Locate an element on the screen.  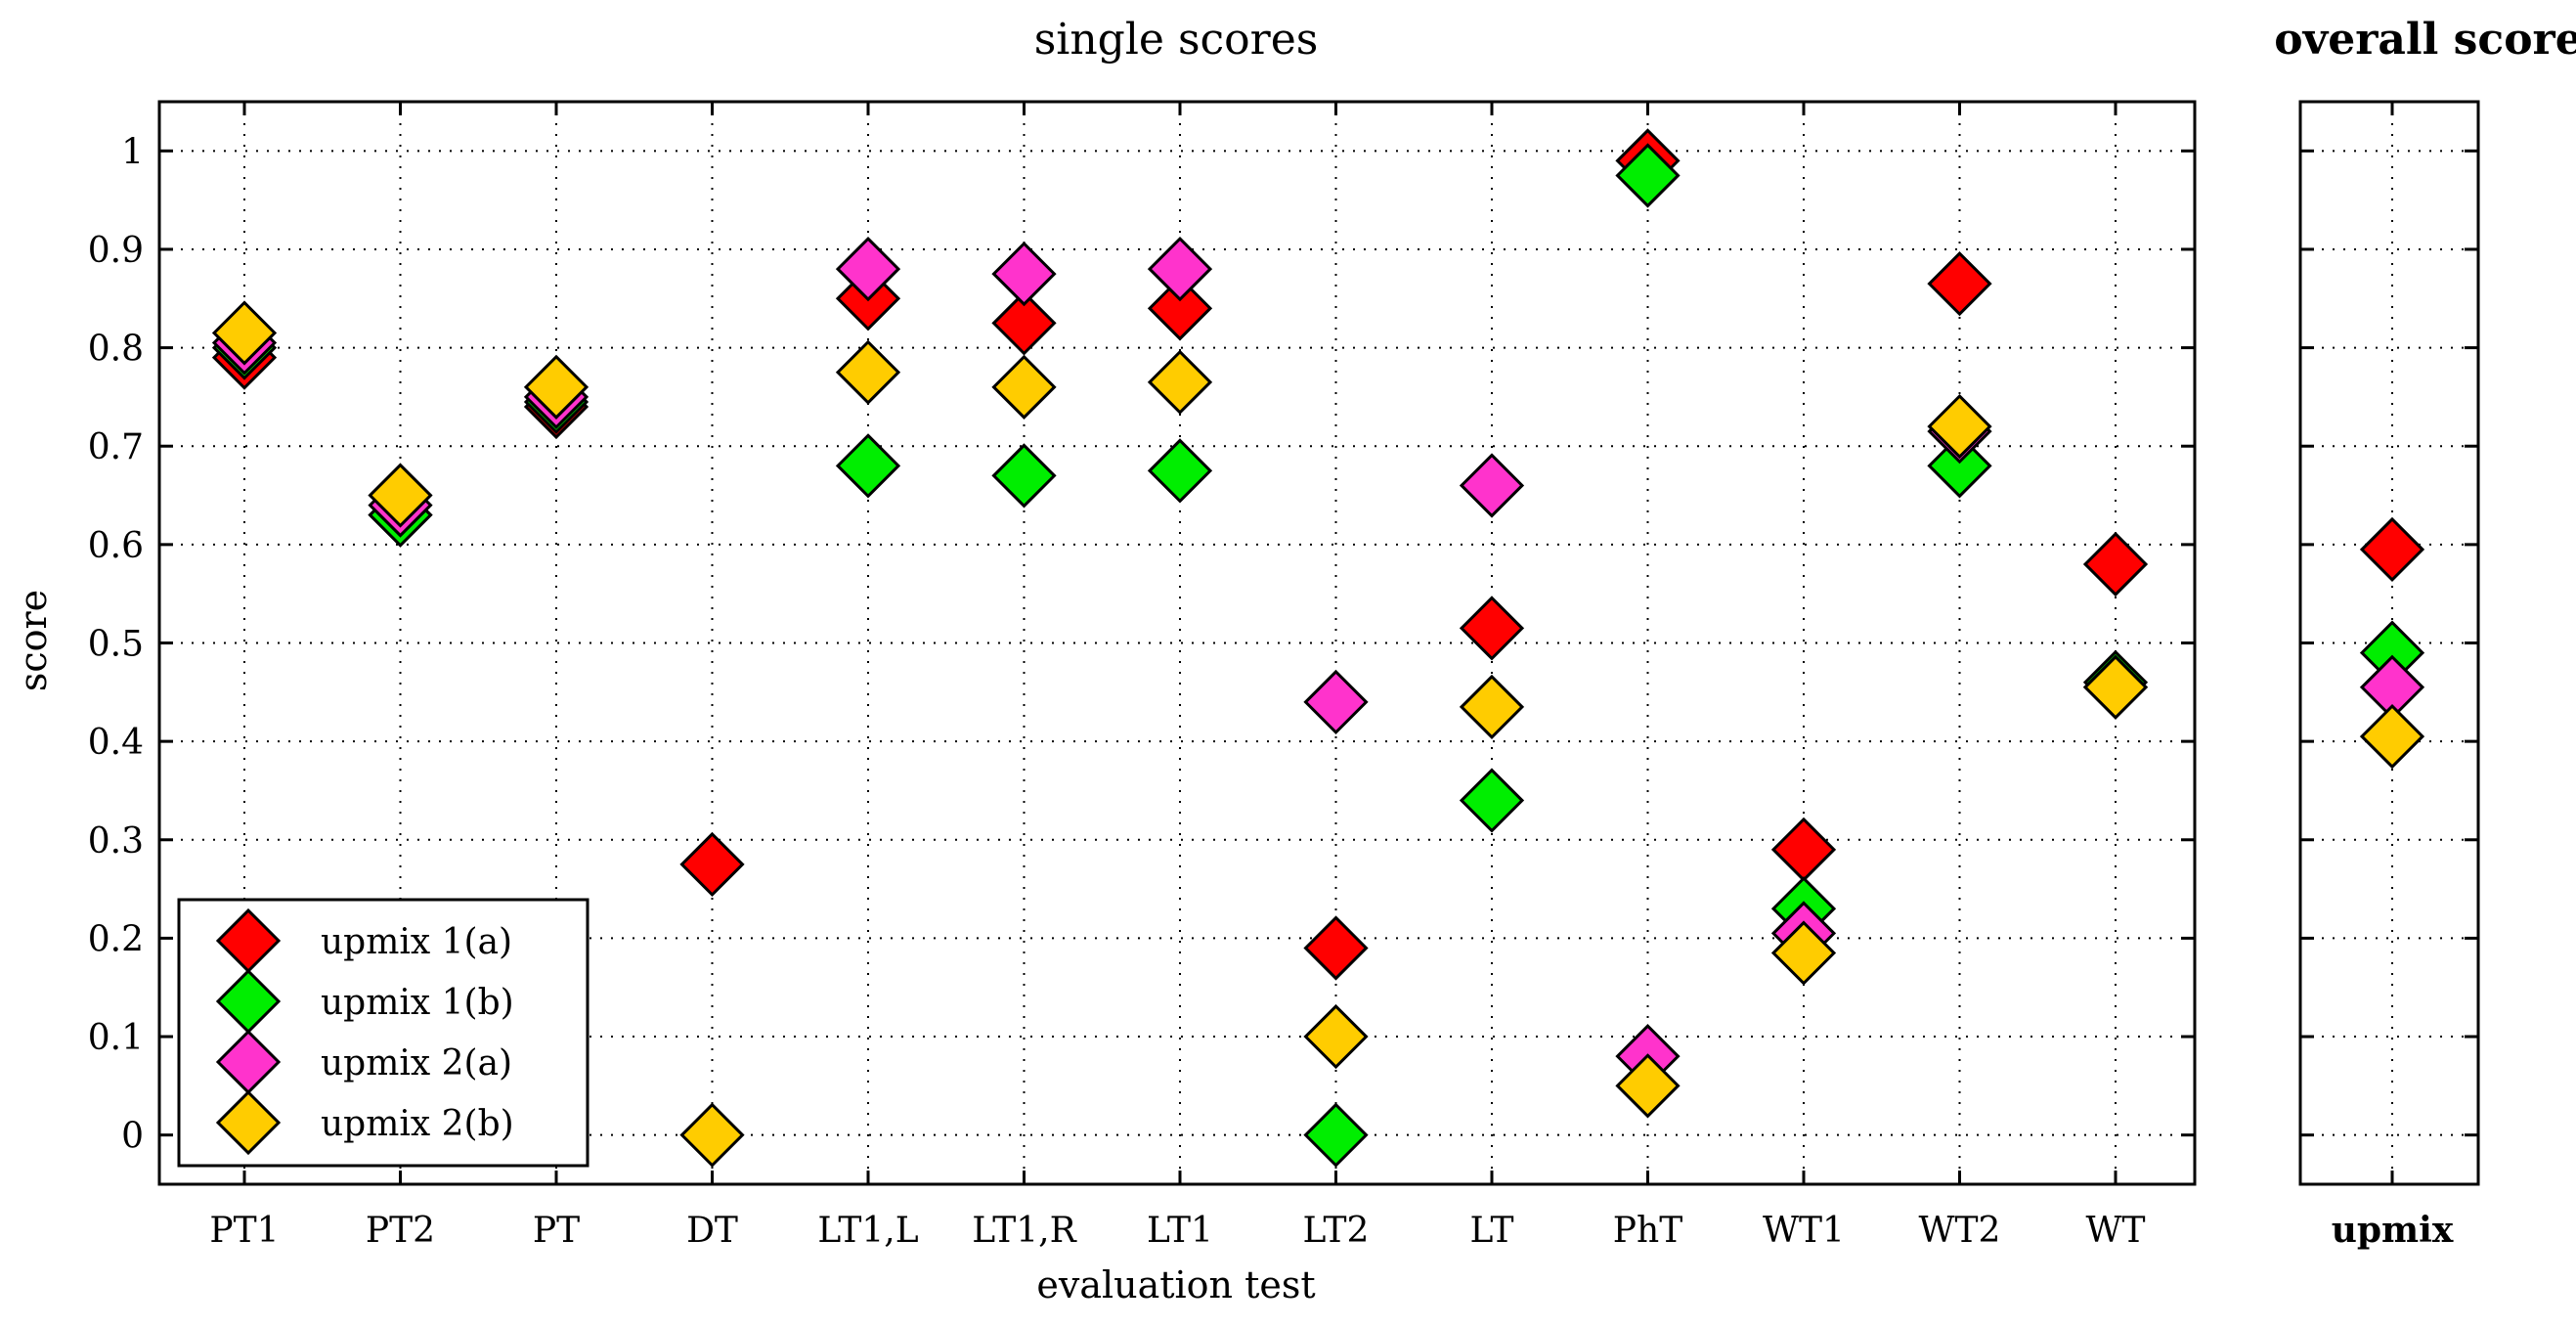
point-upmix-1-a-wt1 is located at coordinates (1803, 849).